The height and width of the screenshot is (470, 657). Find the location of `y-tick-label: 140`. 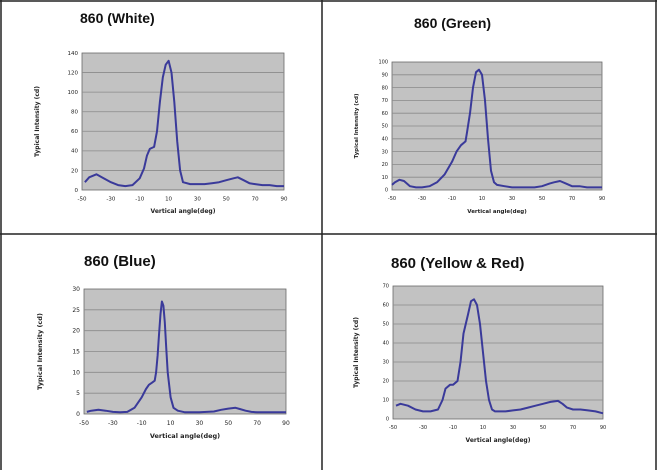

y-tick-label: 140 is located at coordinates (73, 54).